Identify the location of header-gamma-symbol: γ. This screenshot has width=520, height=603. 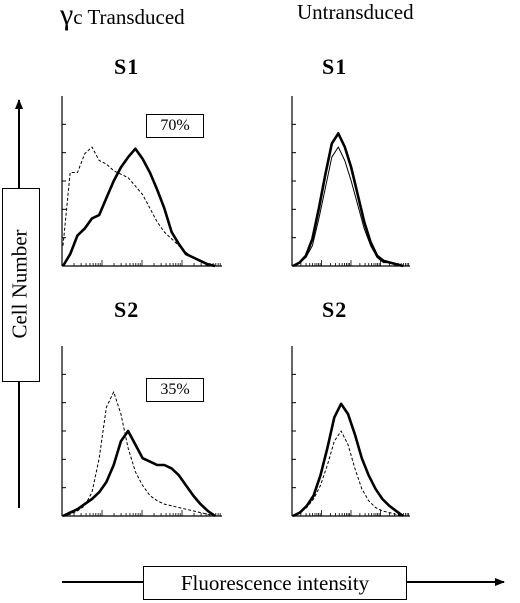
(67, 15).